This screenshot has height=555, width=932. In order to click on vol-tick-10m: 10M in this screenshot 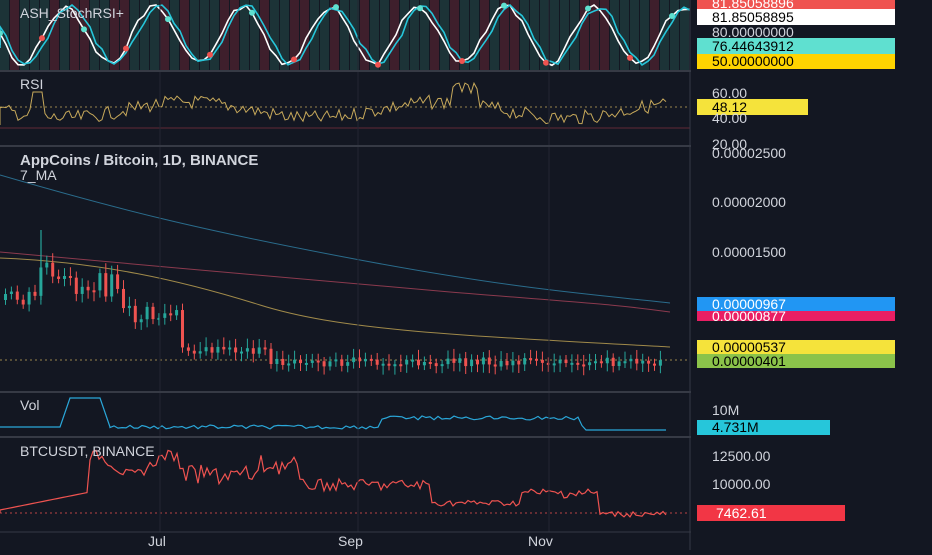, I will do `click(725, 410)`.